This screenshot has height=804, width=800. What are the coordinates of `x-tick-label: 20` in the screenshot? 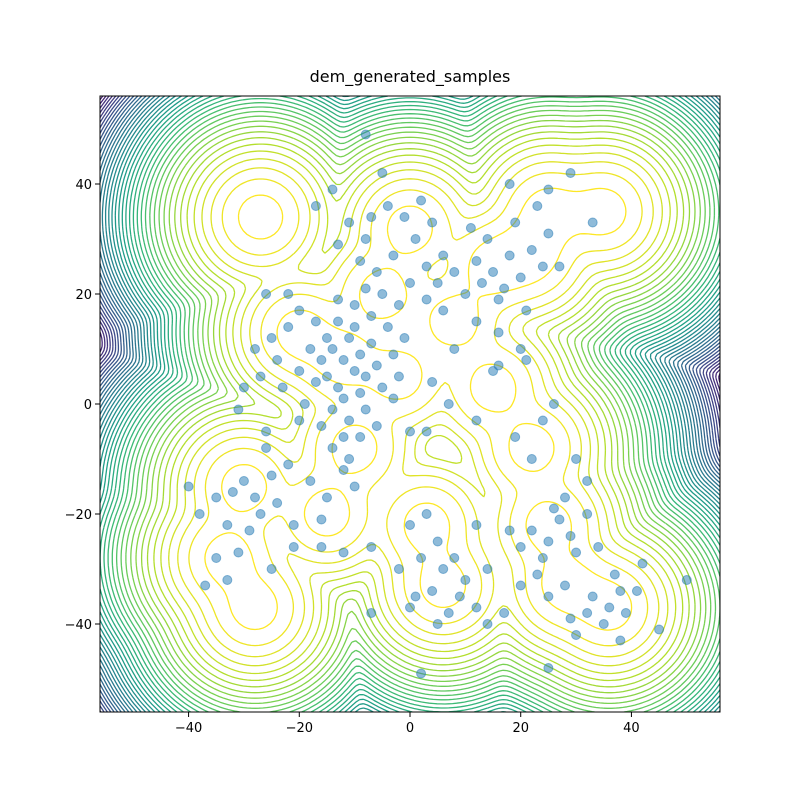 It's located at (520, 728).